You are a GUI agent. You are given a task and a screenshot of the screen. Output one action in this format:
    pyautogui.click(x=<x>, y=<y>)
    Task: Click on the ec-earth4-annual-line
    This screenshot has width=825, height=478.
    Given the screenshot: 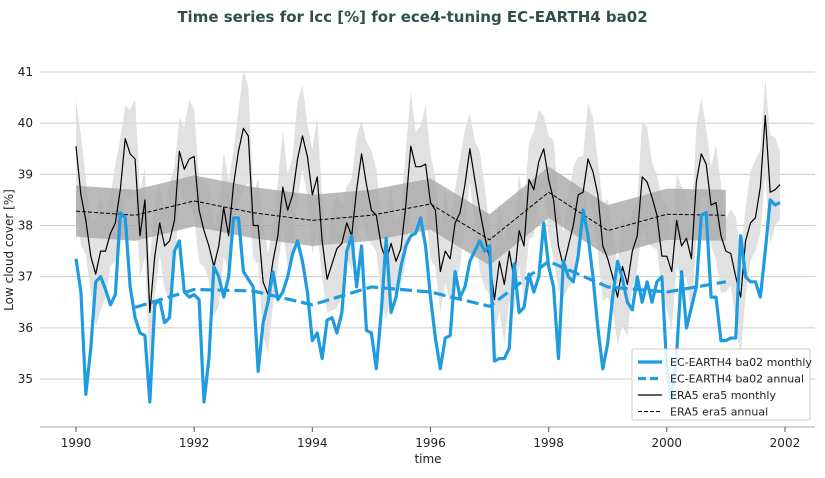 What is the action you would take?
    pyautogui.click(x=430, y=284)
    